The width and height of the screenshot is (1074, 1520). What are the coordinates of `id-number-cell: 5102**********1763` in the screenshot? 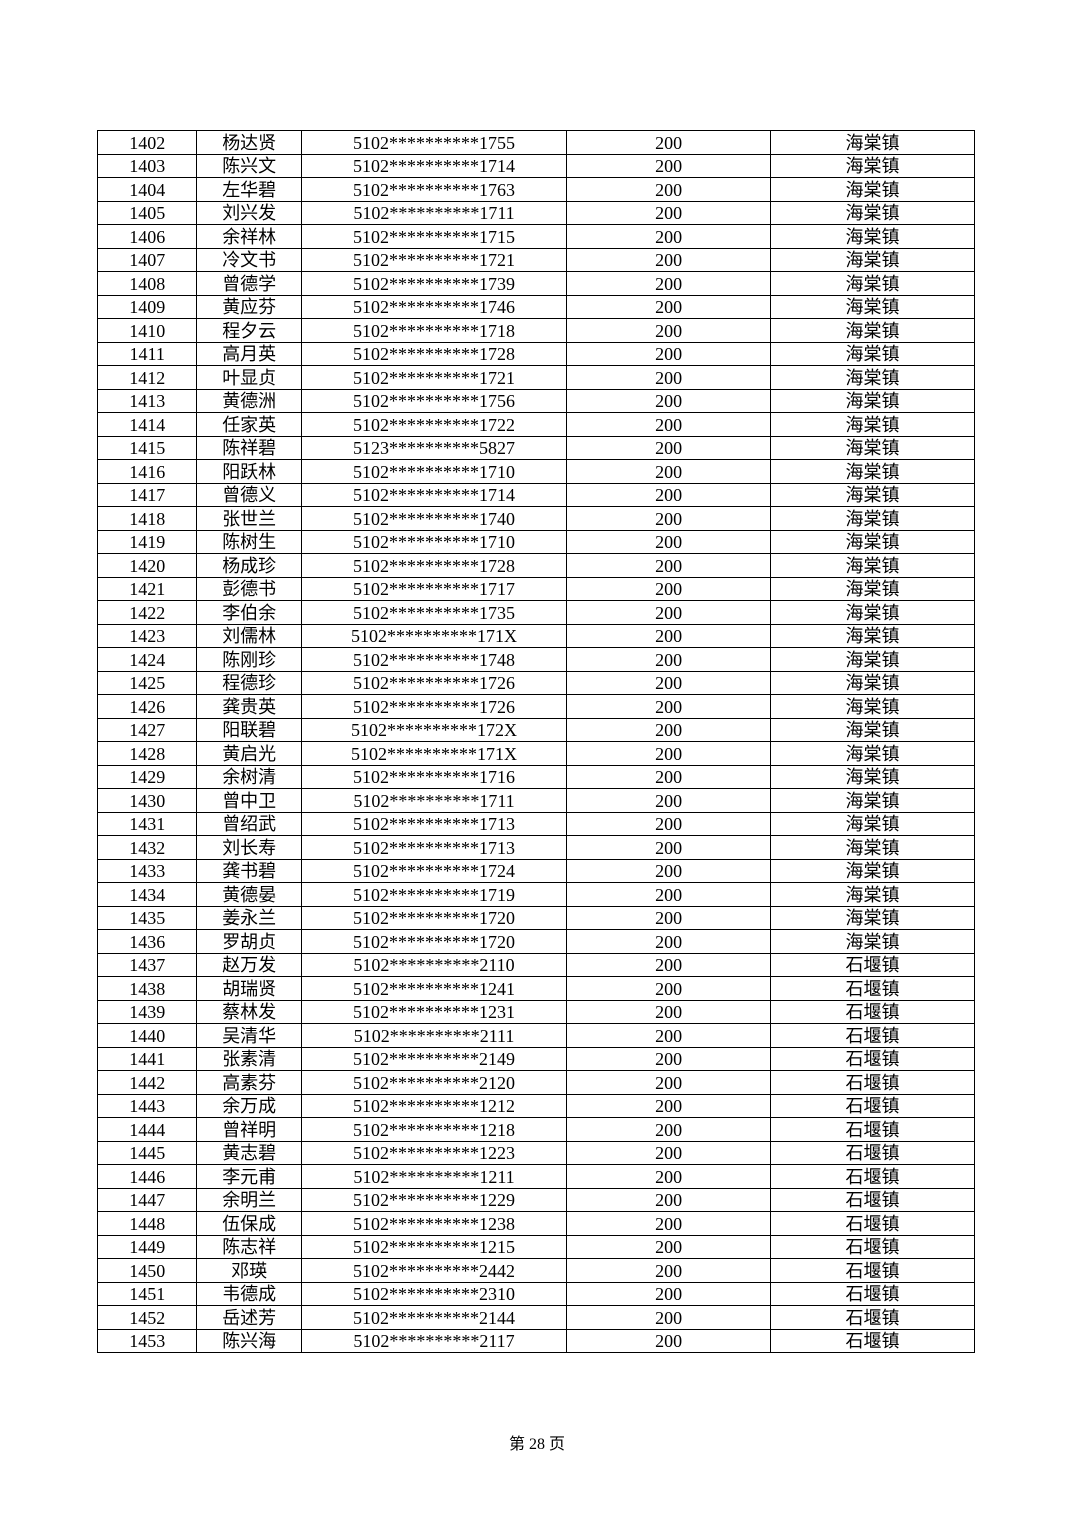 It's located at (434, 189).